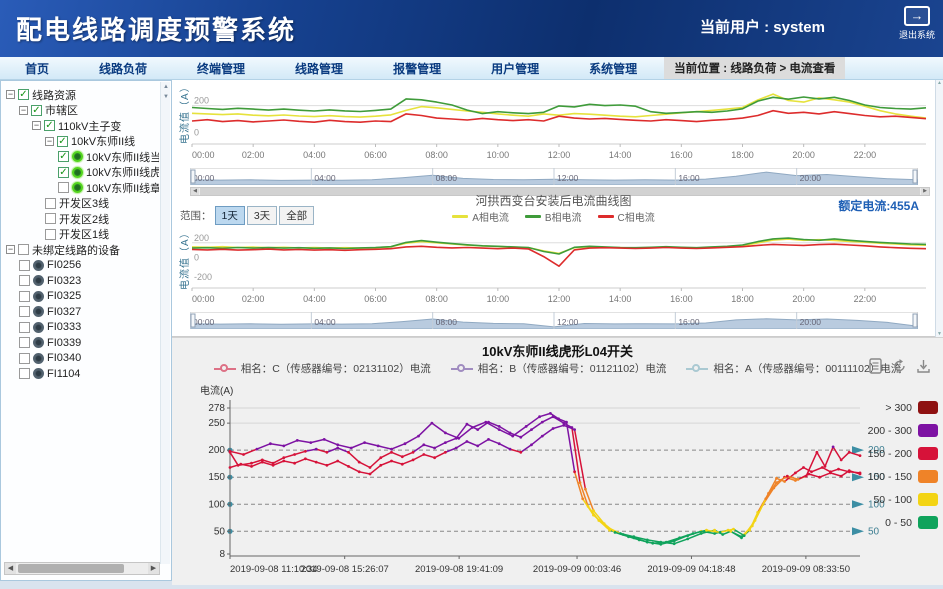 Image resolution: width=943 pixels, height=589 pixels. I want to click on legend-item-0: A相电流, so click(480, 216).